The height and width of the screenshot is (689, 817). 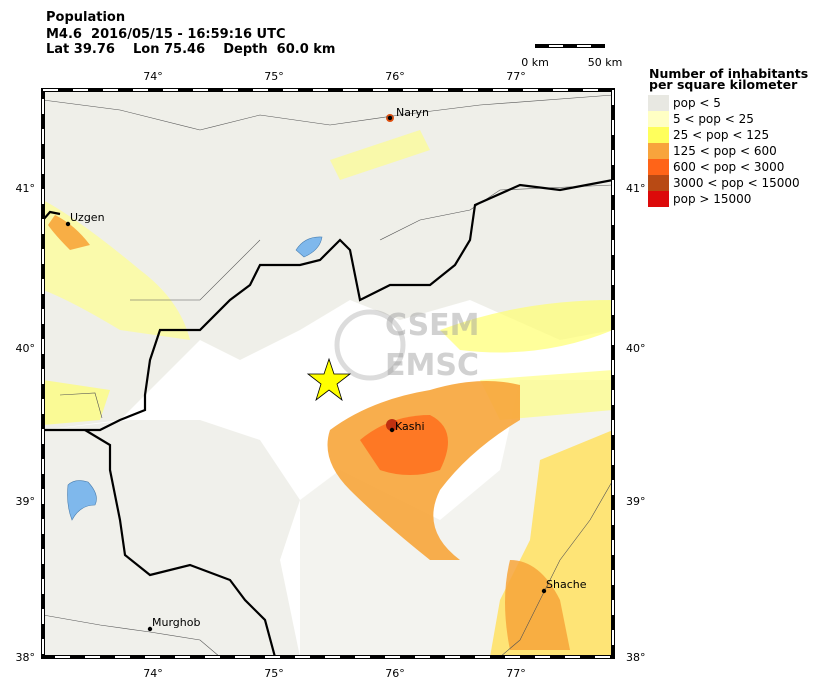 What do you see at coordinates (535, 62) in the screenshot?
I see `scale-start: 0 km` at bounding box center [535, 62].